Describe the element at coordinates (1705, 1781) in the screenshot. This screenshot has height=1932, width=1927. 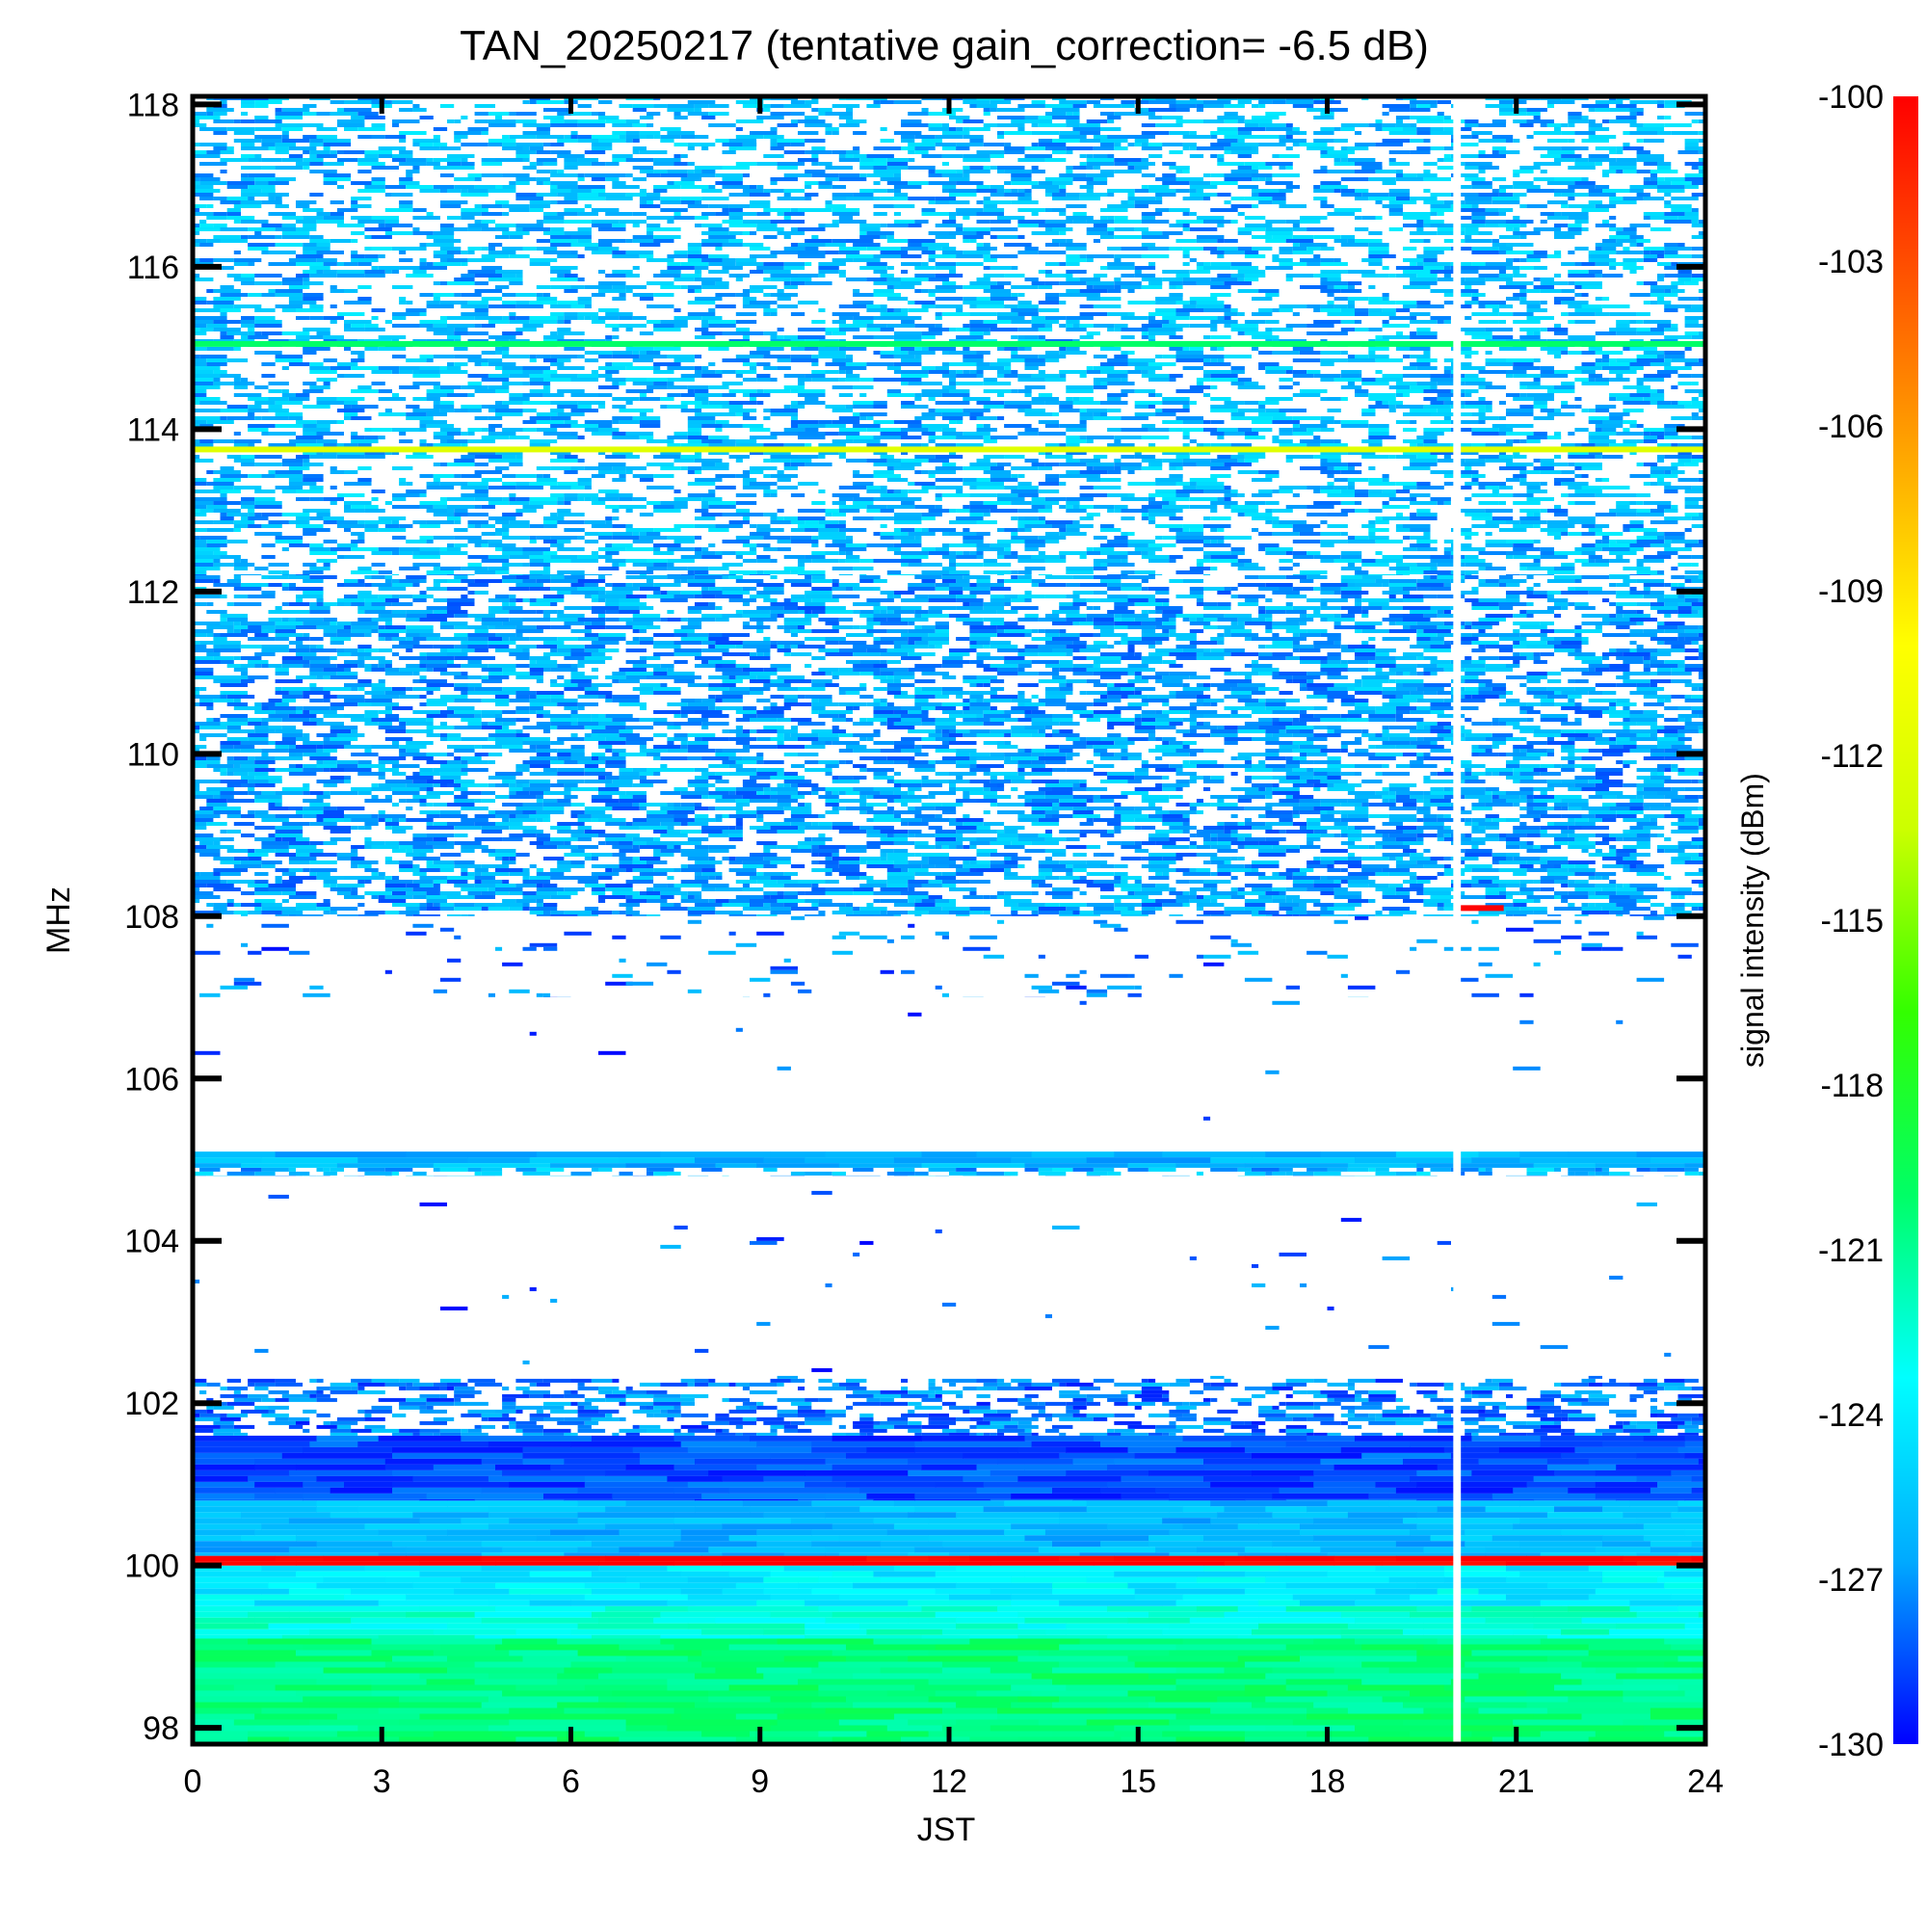
I see `x-tick-label-8: 24` at that location.